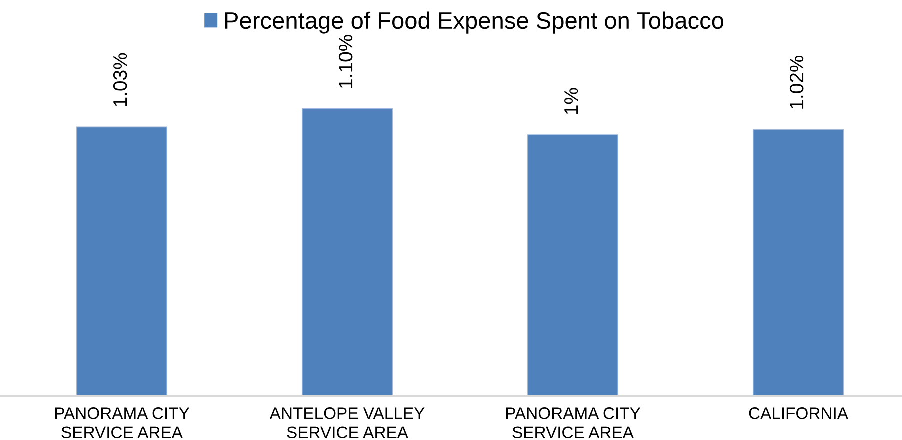 This screenshot has width=902, height=440. I want to click on legend-label: Percentage of Food Expense Spent on Tobacco, so click(474, 23).